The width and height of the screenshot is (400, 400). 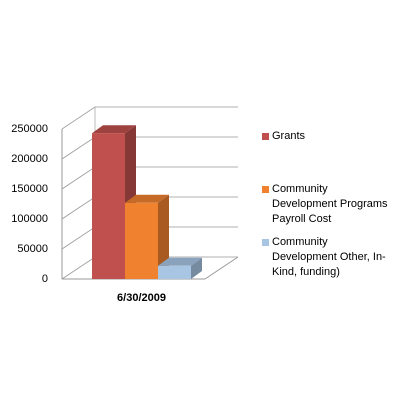 What do you see at coordinates (29, 219) in the screenshot?
I see `y-tick-label: 100000` at bounding box center [29, 219].